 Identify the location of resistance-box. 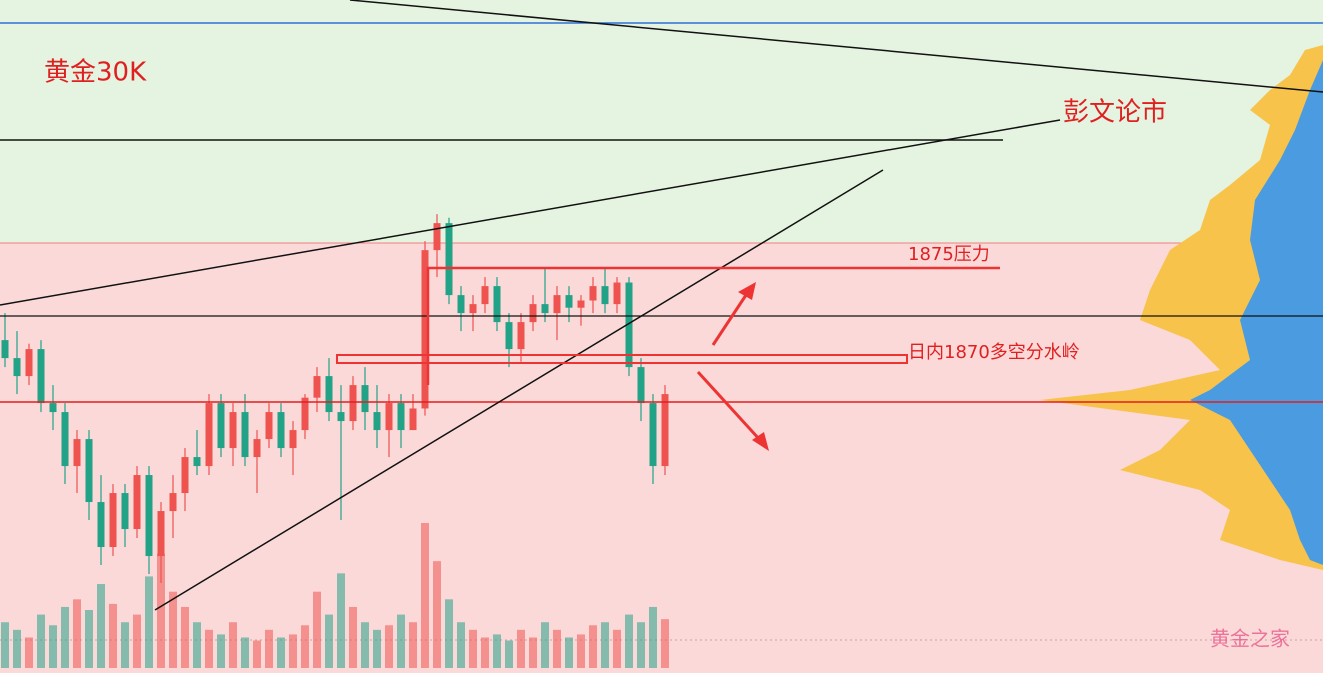
(713, 325).